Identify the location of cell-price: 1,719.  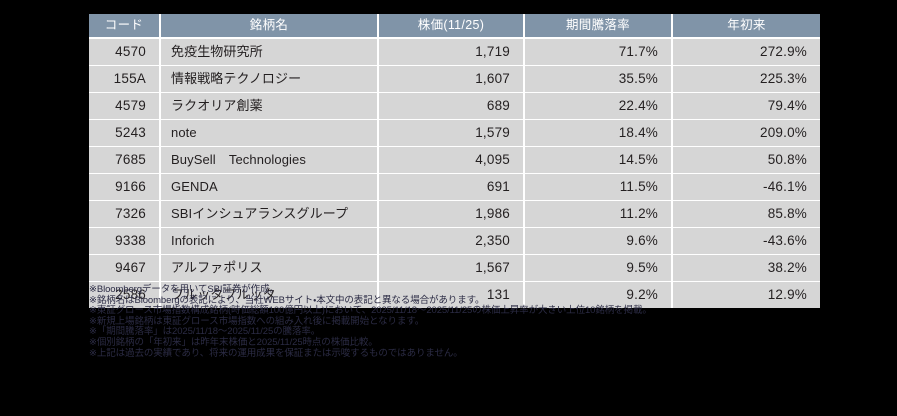
(451, 52).